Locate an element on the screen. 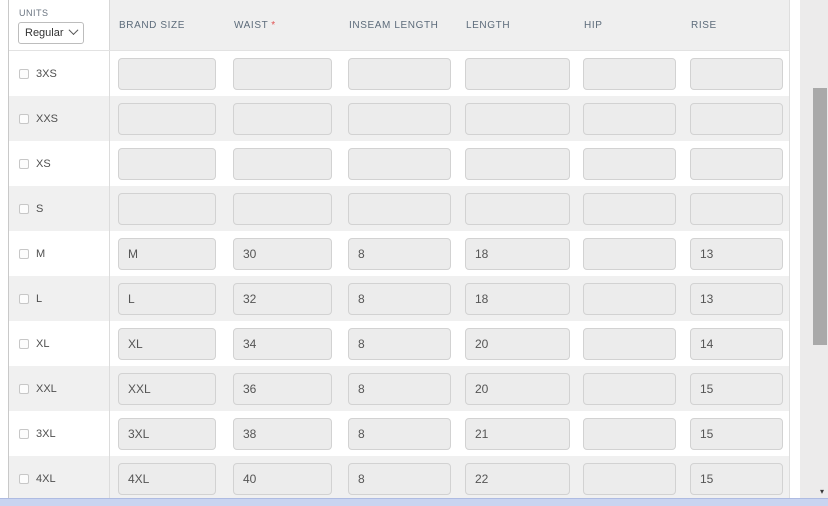 This screenshot has width=828, height=506. size-label: 3XS is located at coordinates (46, 73).